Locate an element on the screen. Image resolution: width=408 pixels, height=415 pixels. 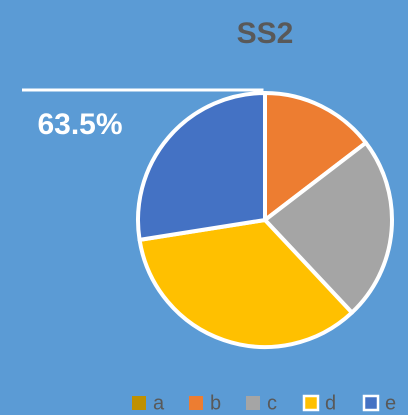
legend-label: a is located at coordinates (159, 403).